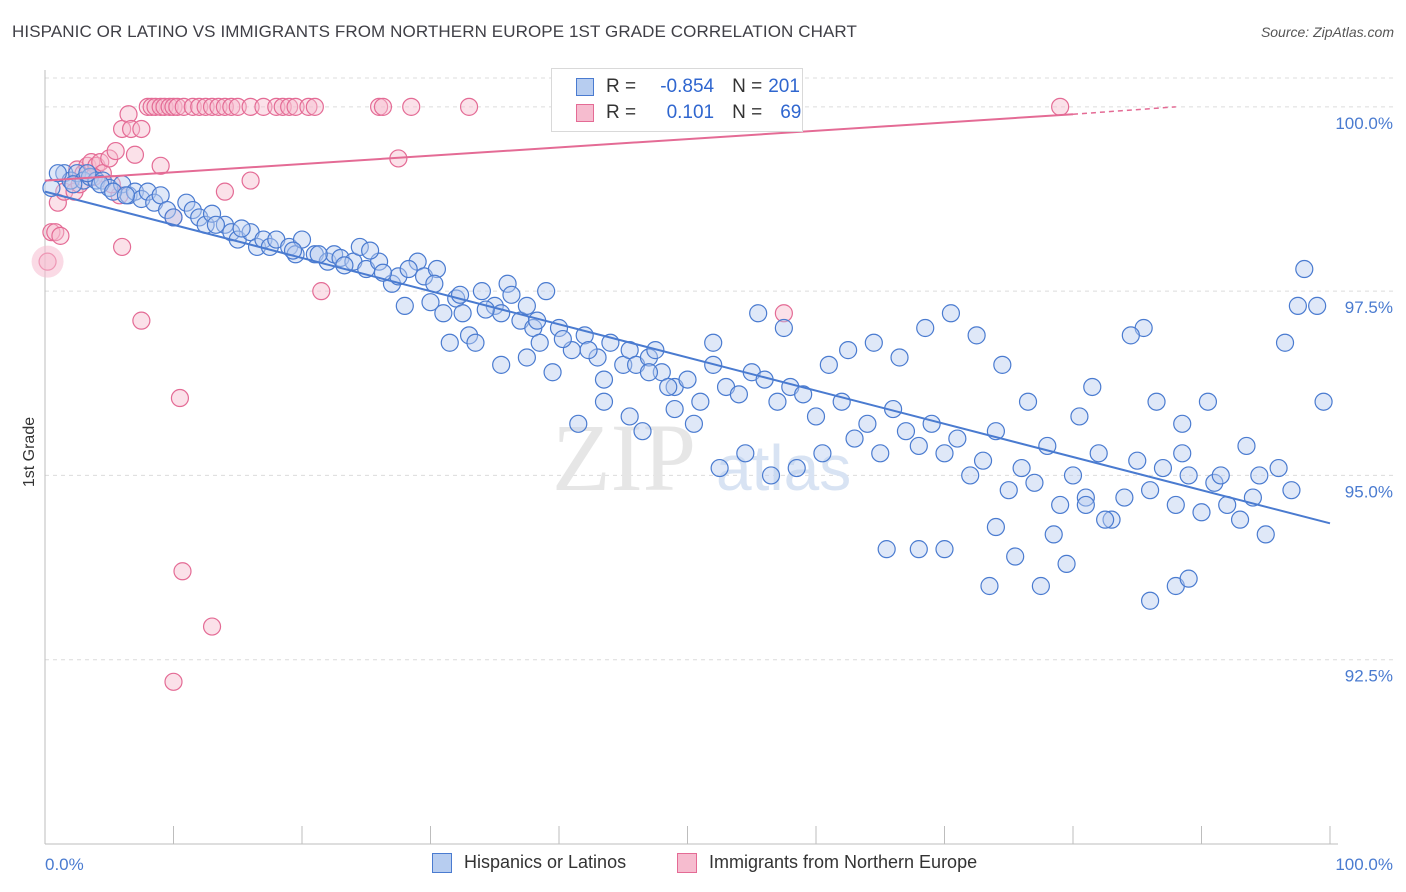  What do you see at coordinates (687, 862) in the screenshot?
I see `immigrants-swatch` at bounding box center [687, 862].